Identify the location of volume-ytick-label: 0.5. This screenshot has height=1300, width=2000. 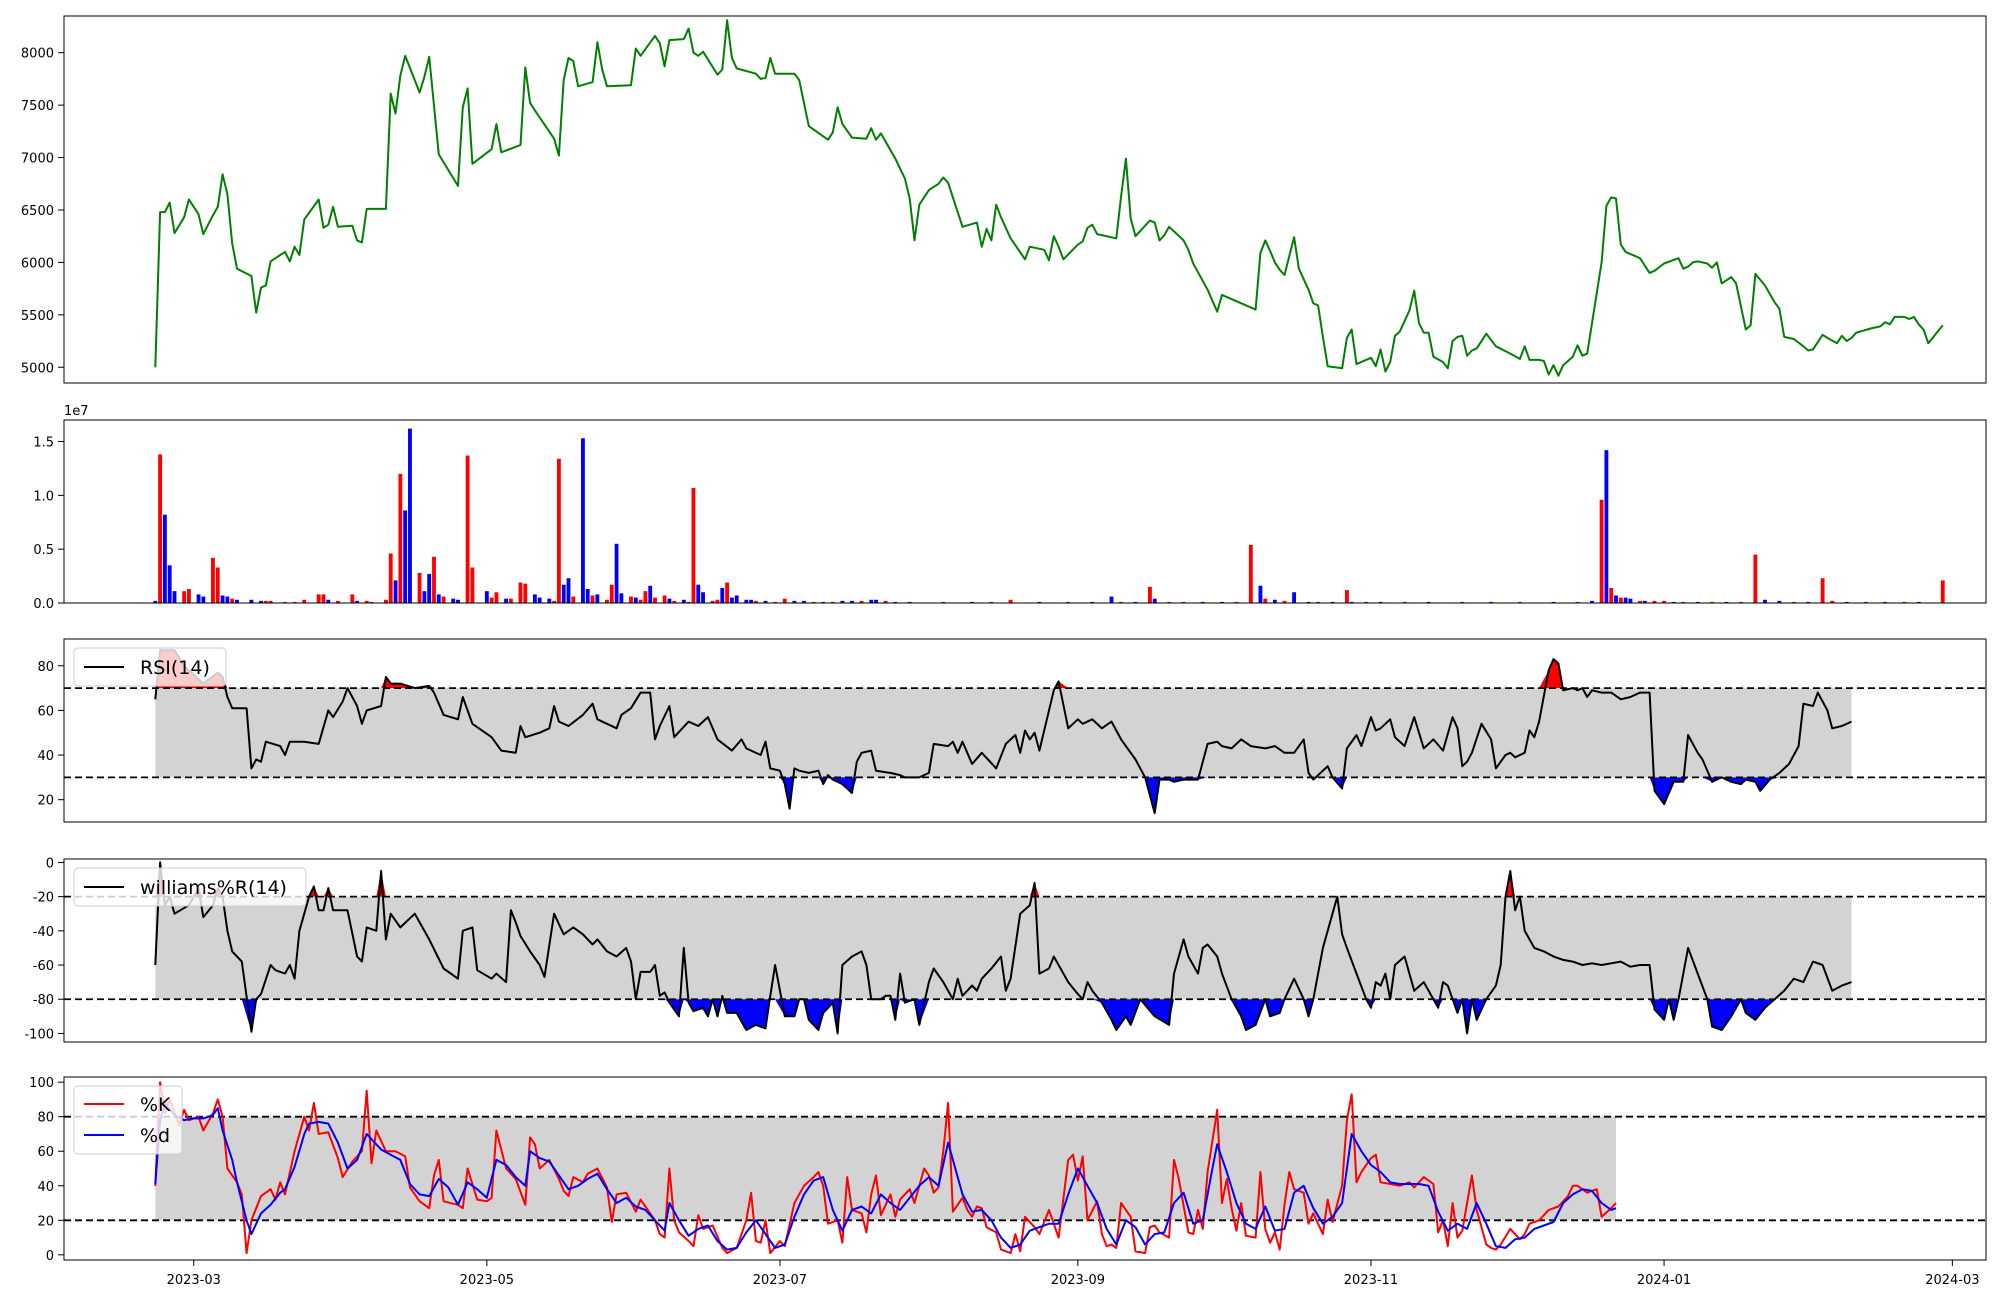
(43, 550).